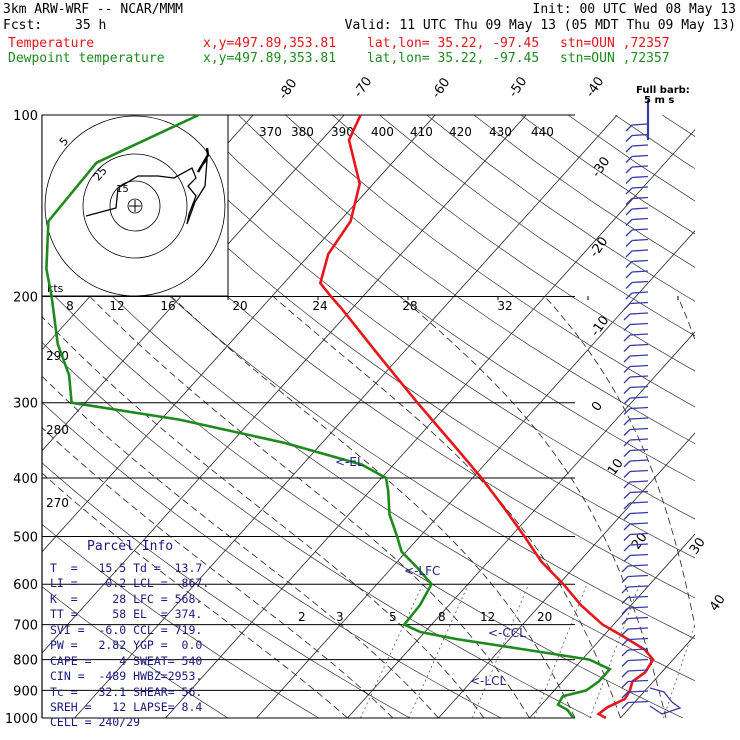  I want to click on parcel-info-row: PW = 2.82 YGP = 0.0, so click(126, 645).